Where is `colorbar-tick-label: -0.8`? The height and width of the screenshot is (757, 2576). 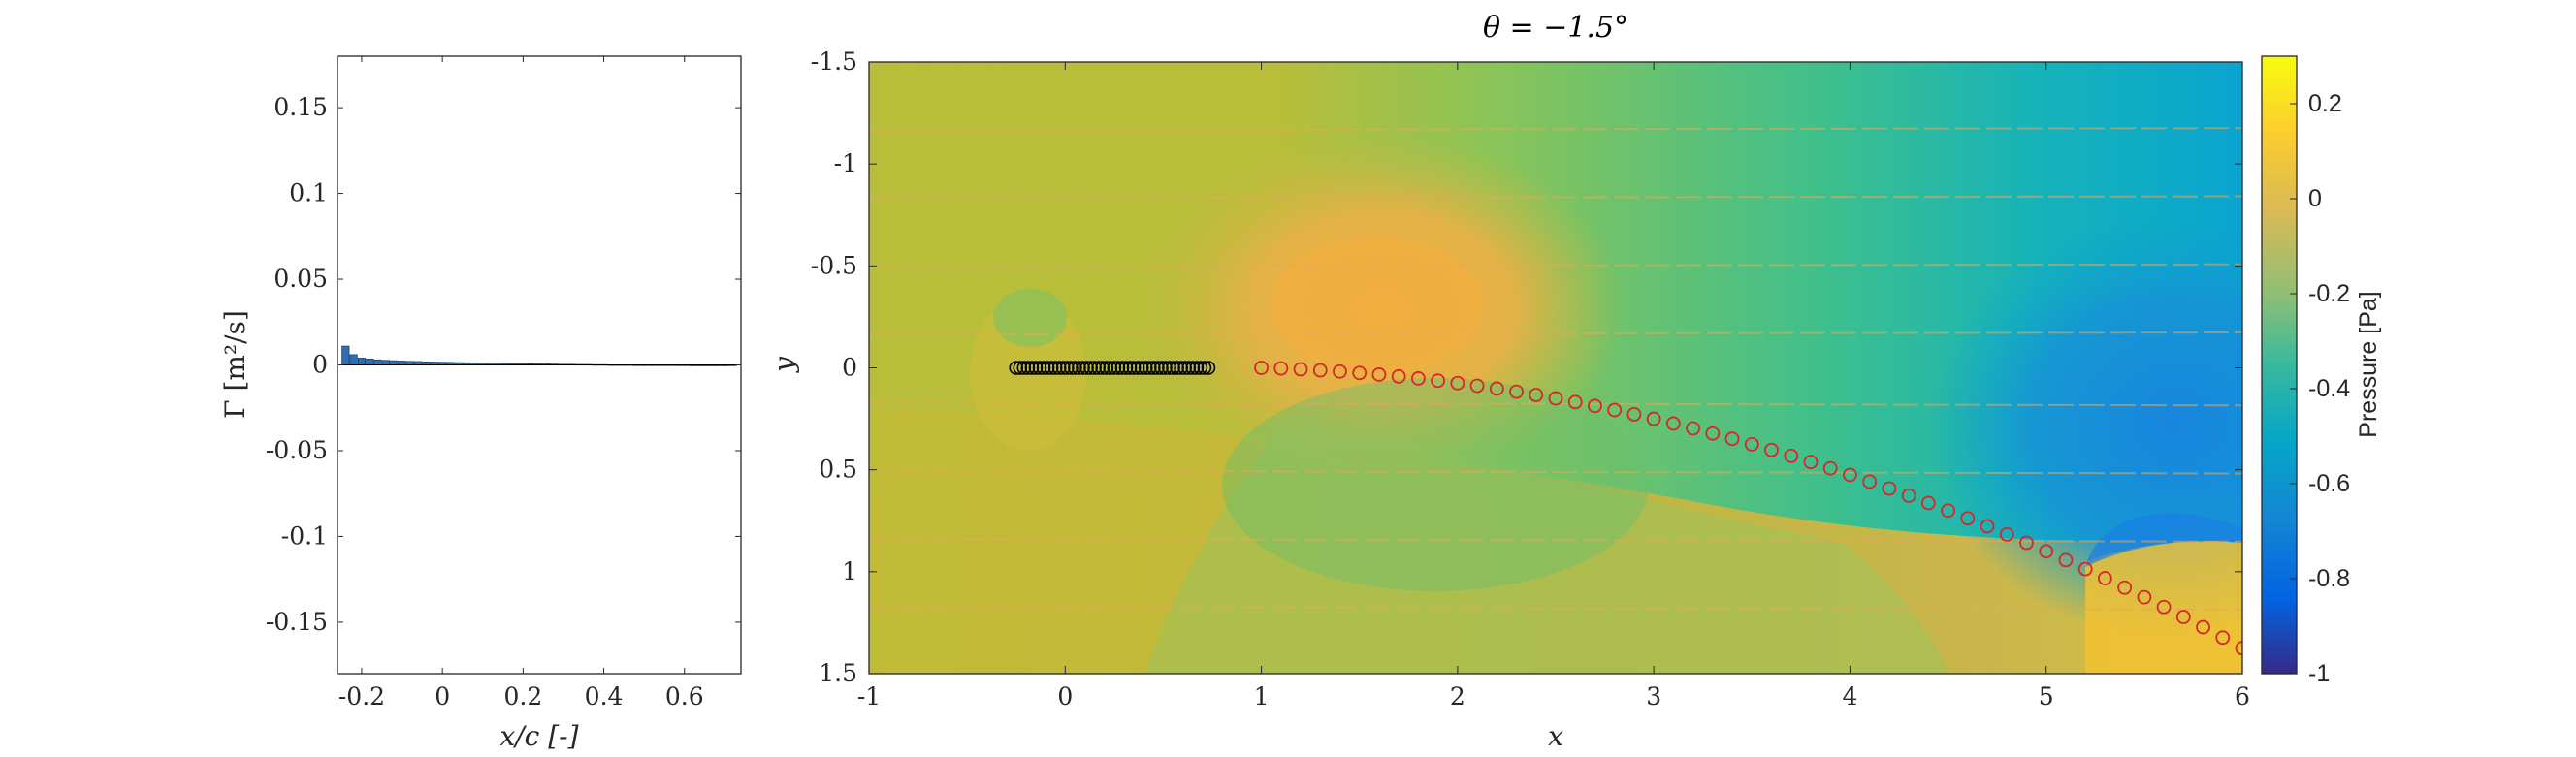 colorbar-tick-label: -0.8 is located at coordinates (2329, 578).